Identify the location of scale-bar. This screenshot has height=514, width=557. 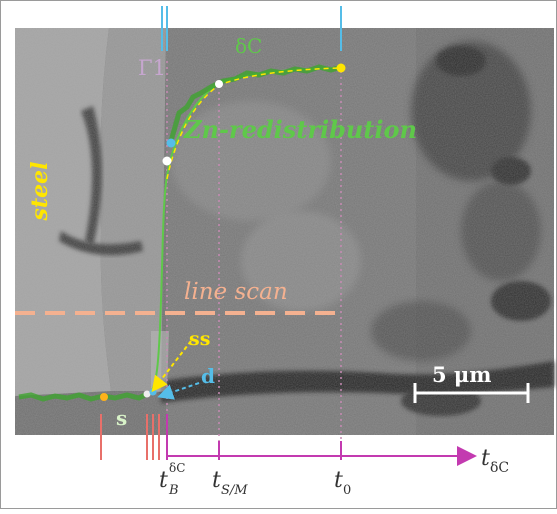
(471, 393).